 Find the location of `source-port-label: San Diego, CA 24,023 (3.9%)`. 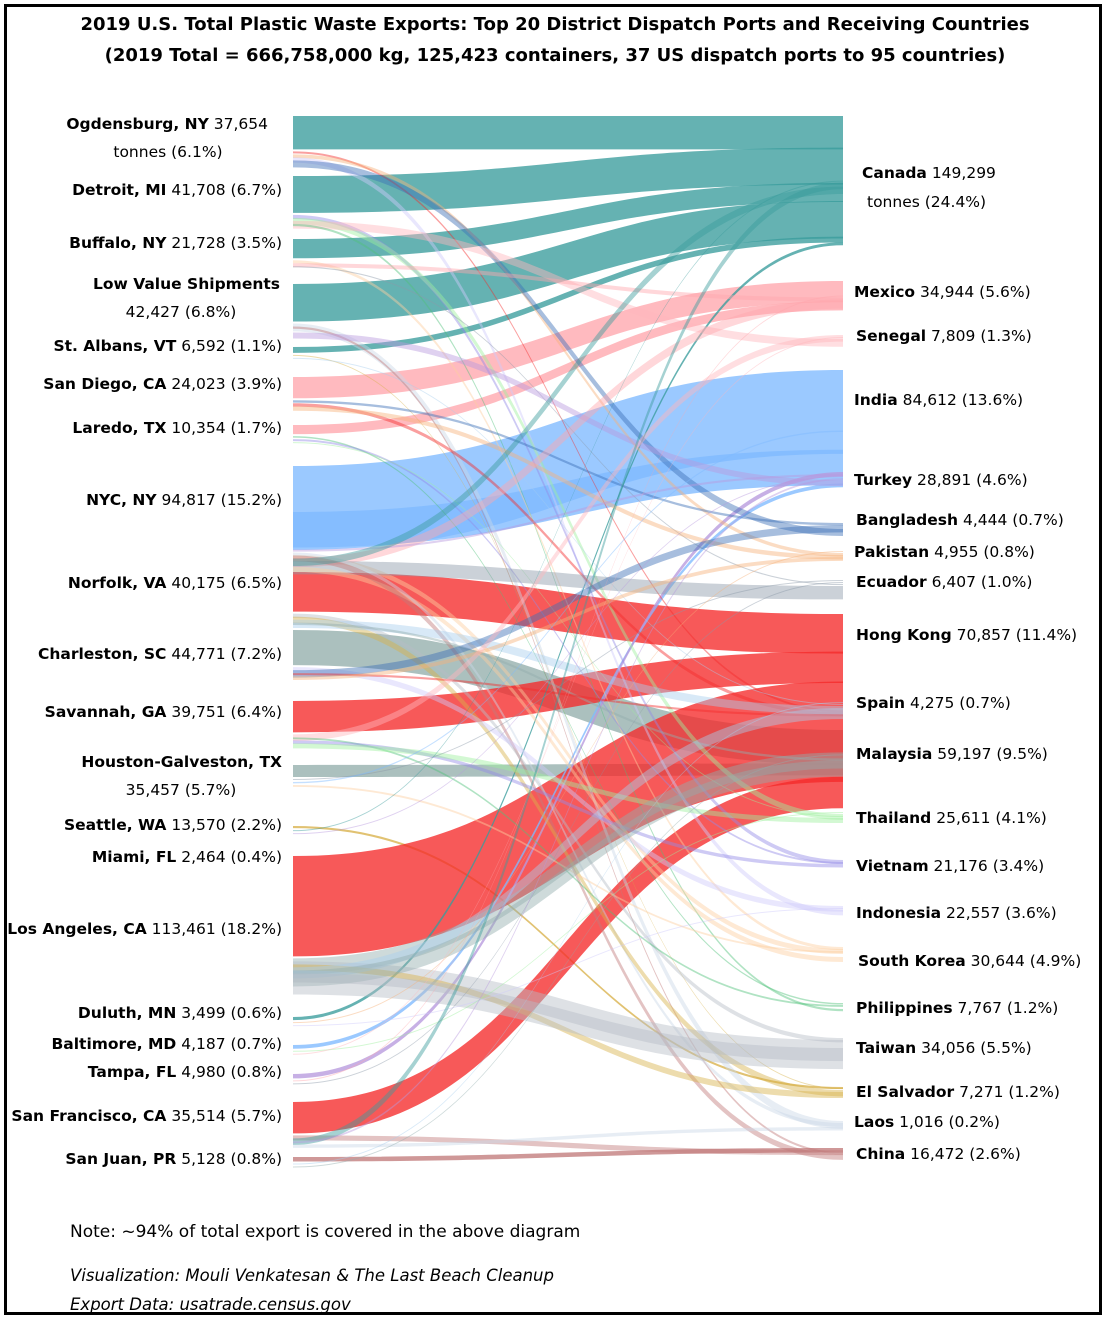

source-port-label: San Diego, CA 24,023 (3.9%) is located at coordinates (162, 384).